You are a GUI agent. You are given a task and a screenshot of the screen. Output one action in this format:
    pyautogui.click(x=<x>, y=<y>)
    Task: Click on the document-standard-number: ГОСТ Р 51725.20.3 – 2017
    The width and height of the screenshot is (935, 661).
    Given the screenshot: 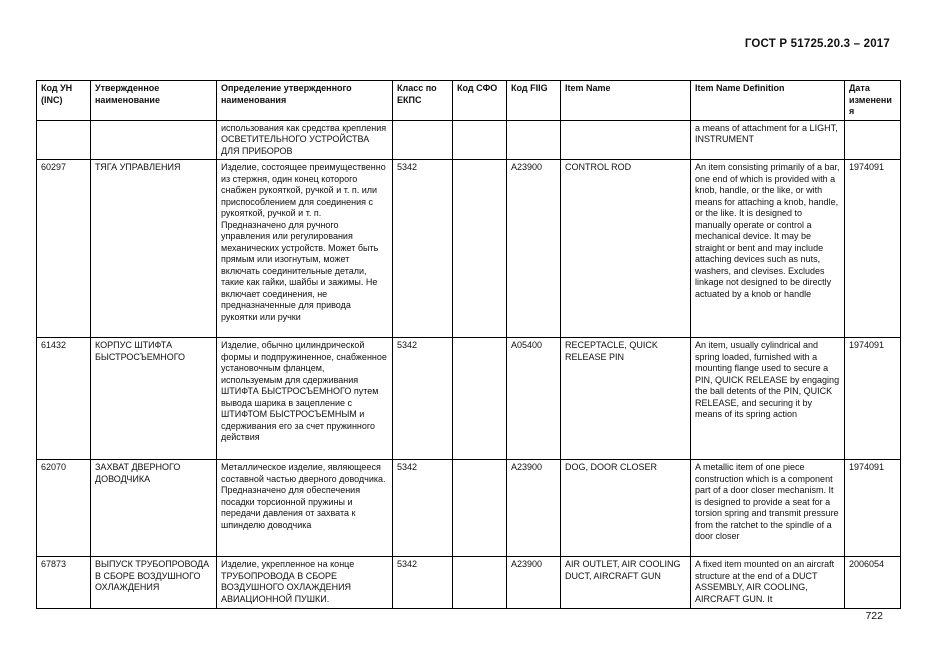 What is the action you would take?
    pyautogui.click(x=817, y=44)
    